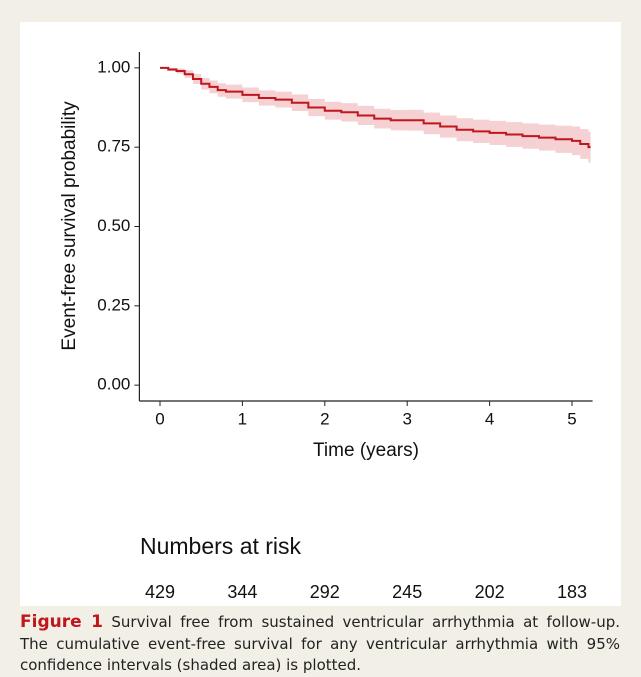 The image size is (641, 677). I want to click on risk-count: 344, so click(242, 592).